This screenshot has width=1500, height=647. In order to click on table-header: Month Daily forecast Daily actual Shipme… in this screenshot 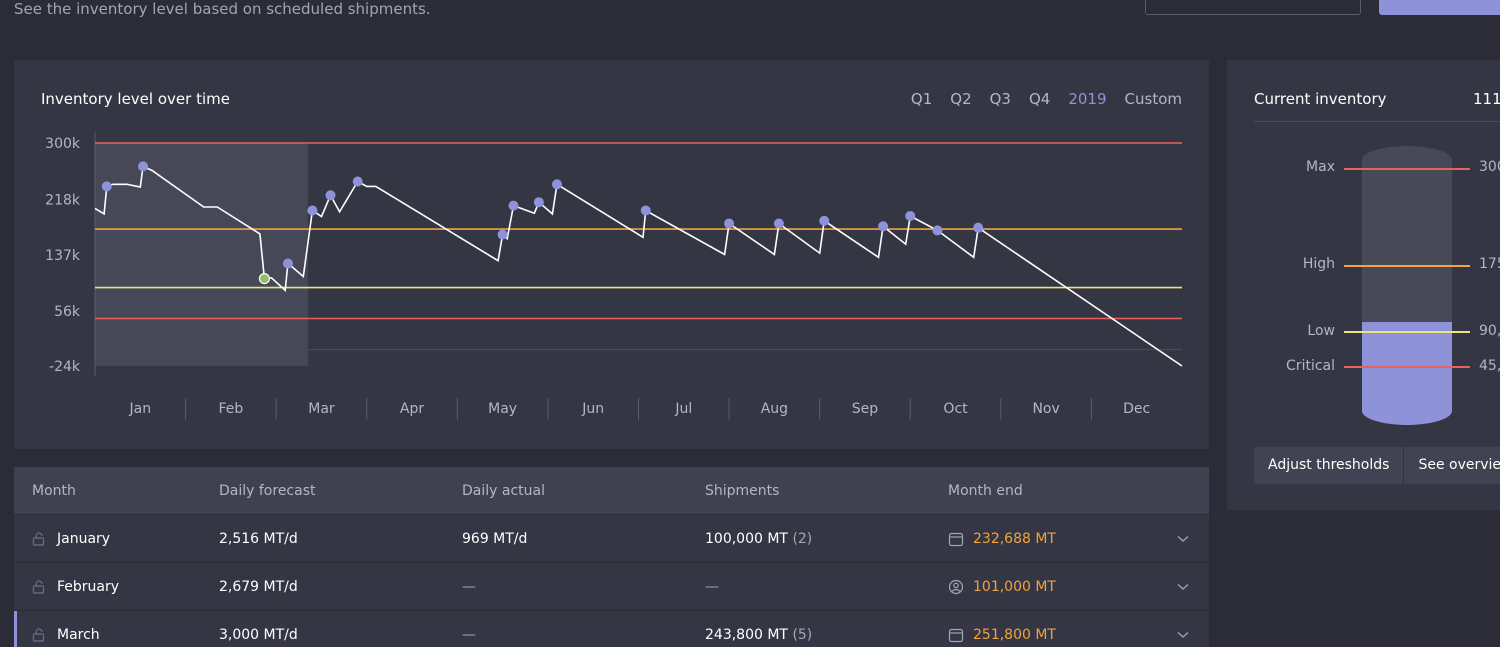, I will do `click(611, 491)`.